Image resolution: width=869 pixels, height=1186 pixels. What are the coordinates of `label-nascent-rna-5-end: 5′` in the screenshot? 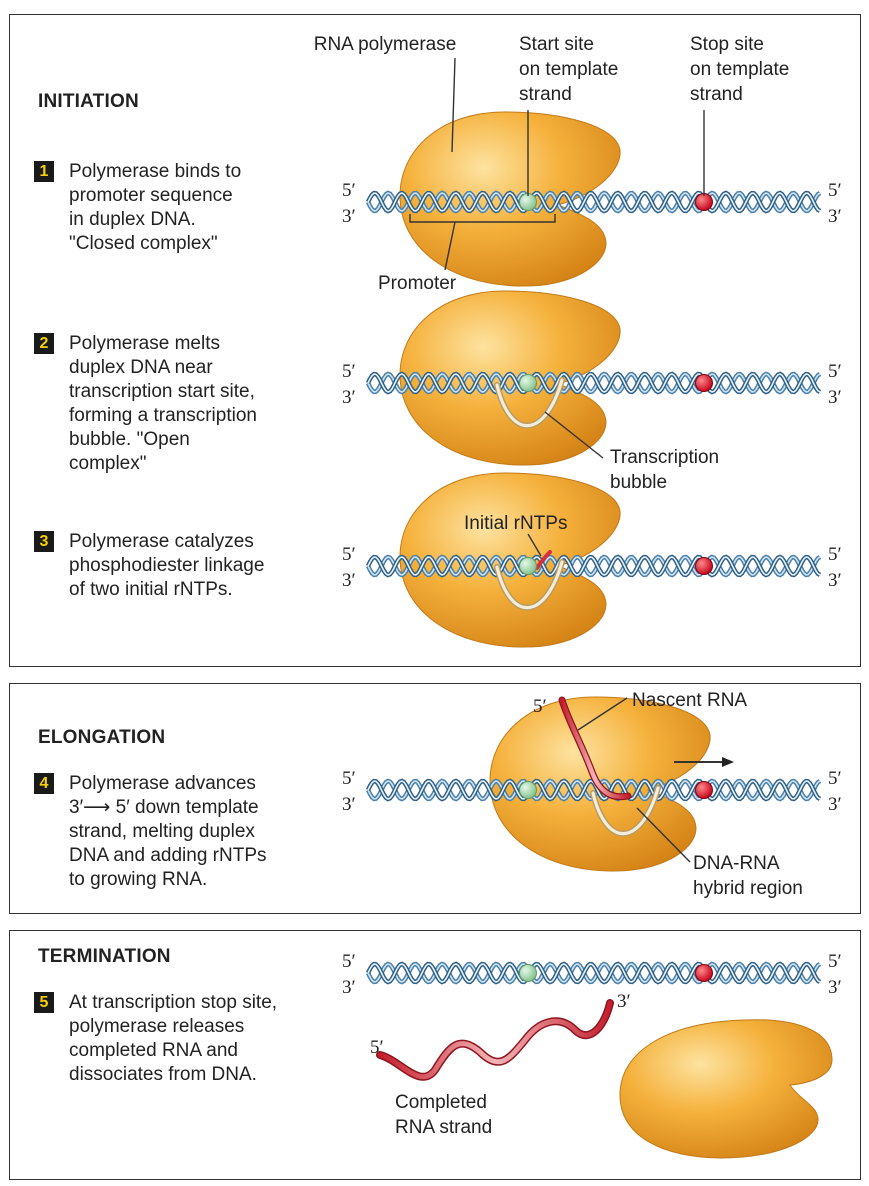 It's located at (540, 706).